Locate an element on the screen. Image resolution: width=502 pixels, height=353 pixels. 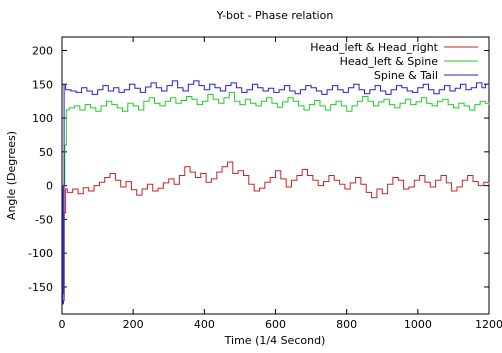
x-tick-label: 0 is located at coordinates (62, 324).